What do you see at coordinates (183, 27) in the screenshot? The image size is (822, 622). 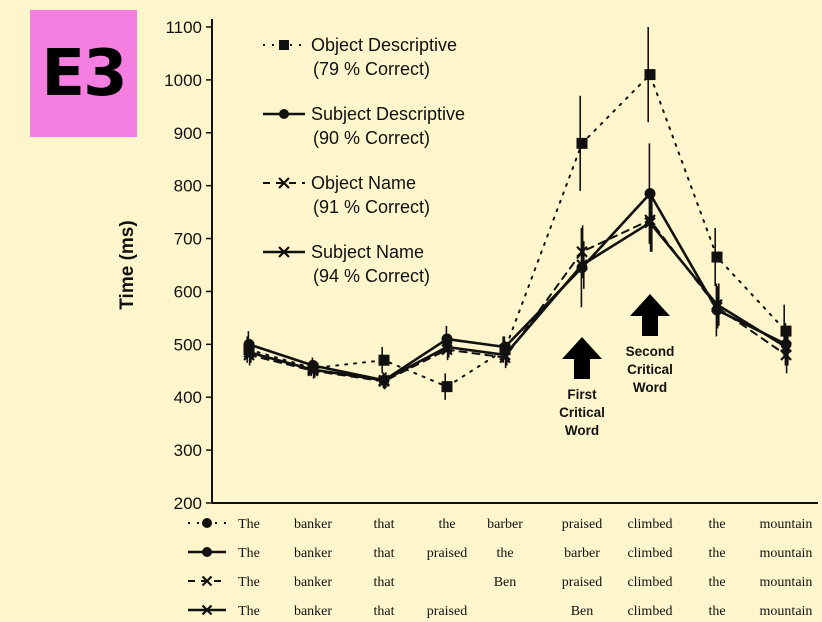 I see `y-tick-label: 1100` at bounding box center [183, 27].